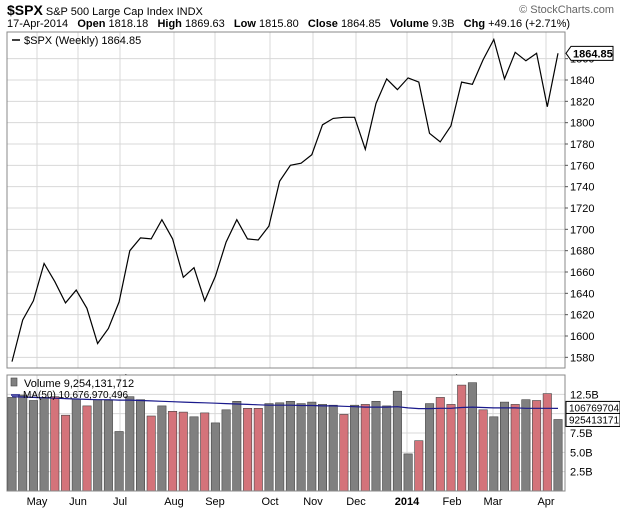  Describe the element at coordinates (582, 145) in the screenshot. I see `price-y-tick-label: 1780` at that location.